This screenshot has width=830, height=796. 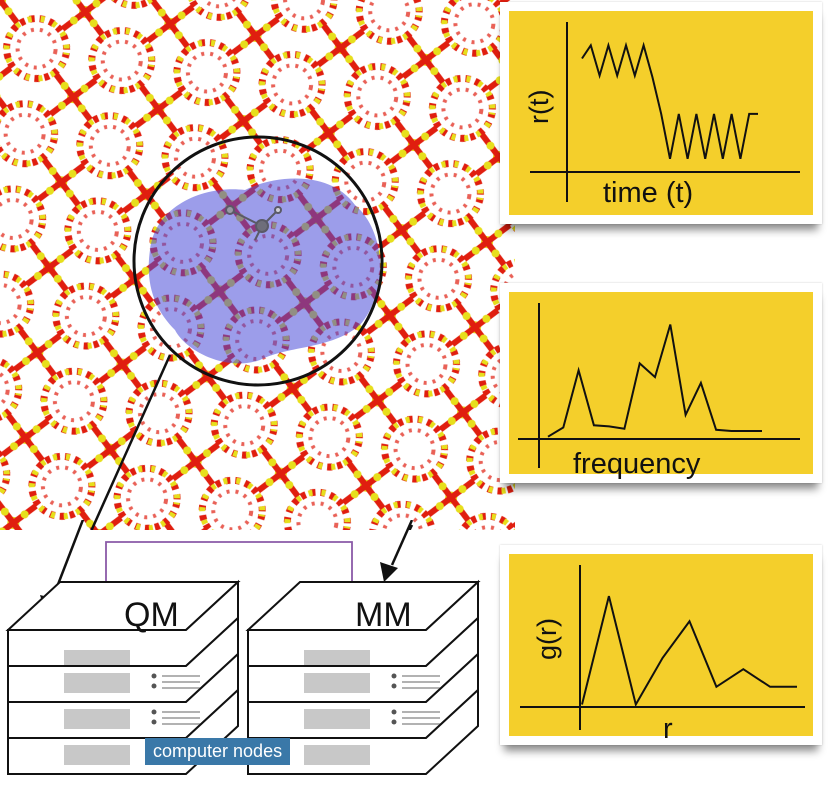 I want to click on rt-plot-panel: r(t) time (t), so click(x=661, y=113).